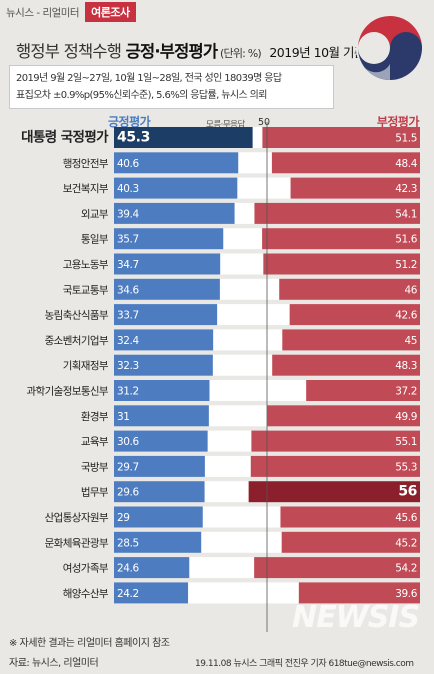 Image resolution: width=434 pixels, height=674 pixels. What do you see at coordinates (406, 518) in the screenshot?
I see `negative-value-label: 45.6` at bounding box center [406, 518].